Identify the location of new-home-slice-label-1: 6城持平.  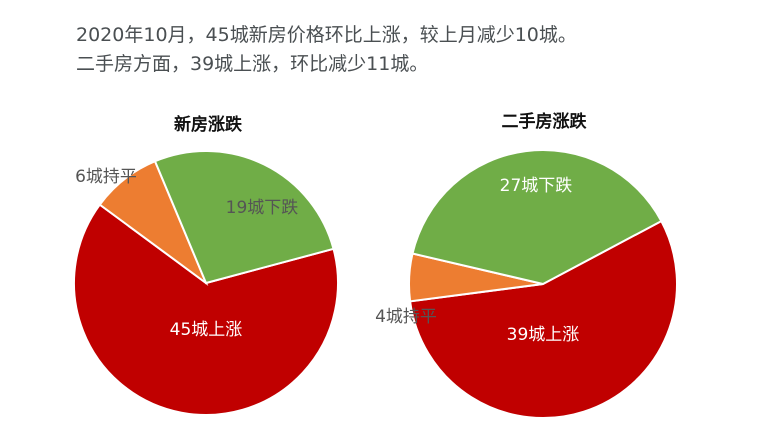
(106, 177).